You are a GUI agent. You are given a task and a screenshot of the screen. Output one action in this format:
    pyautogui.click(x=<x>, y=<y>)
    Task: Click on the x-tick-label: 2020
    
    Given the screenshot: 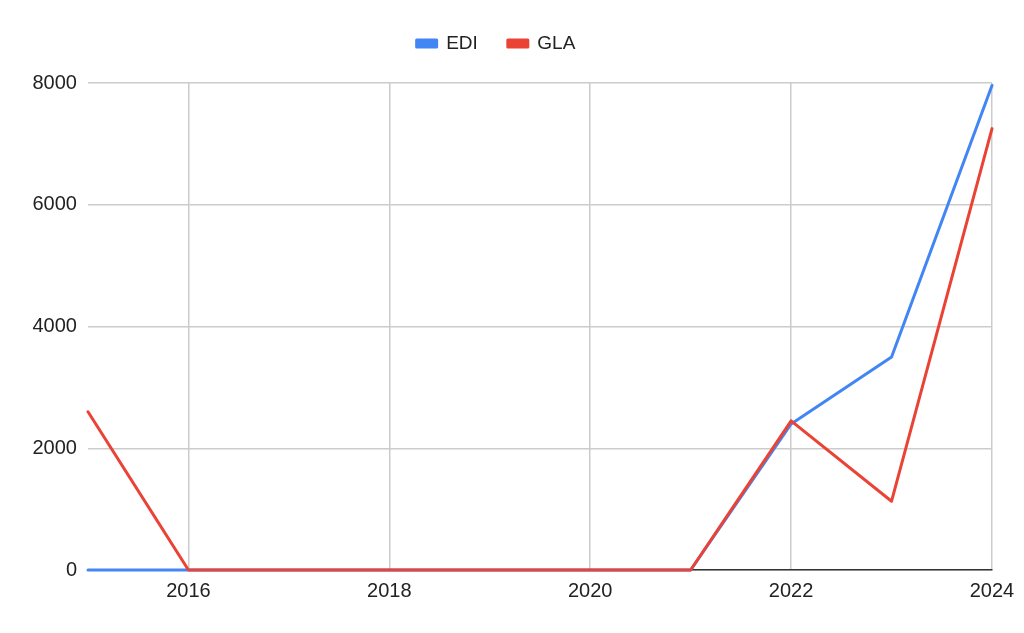 What is the action you would take?
    pyautogui.click(x=590, y=589)
    